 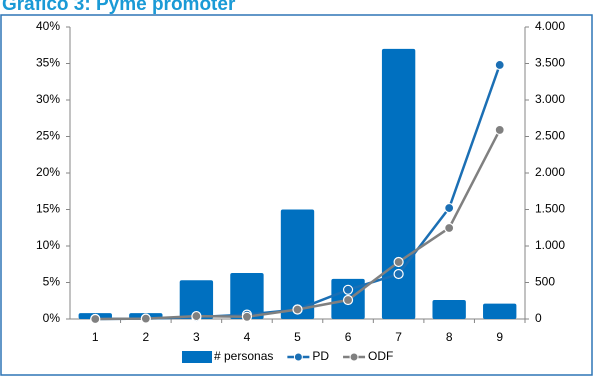 What do you see at coordinates (196, 337) in the screenshot?
I see `x-tick-label: 3` at bounding box center [196, 337].